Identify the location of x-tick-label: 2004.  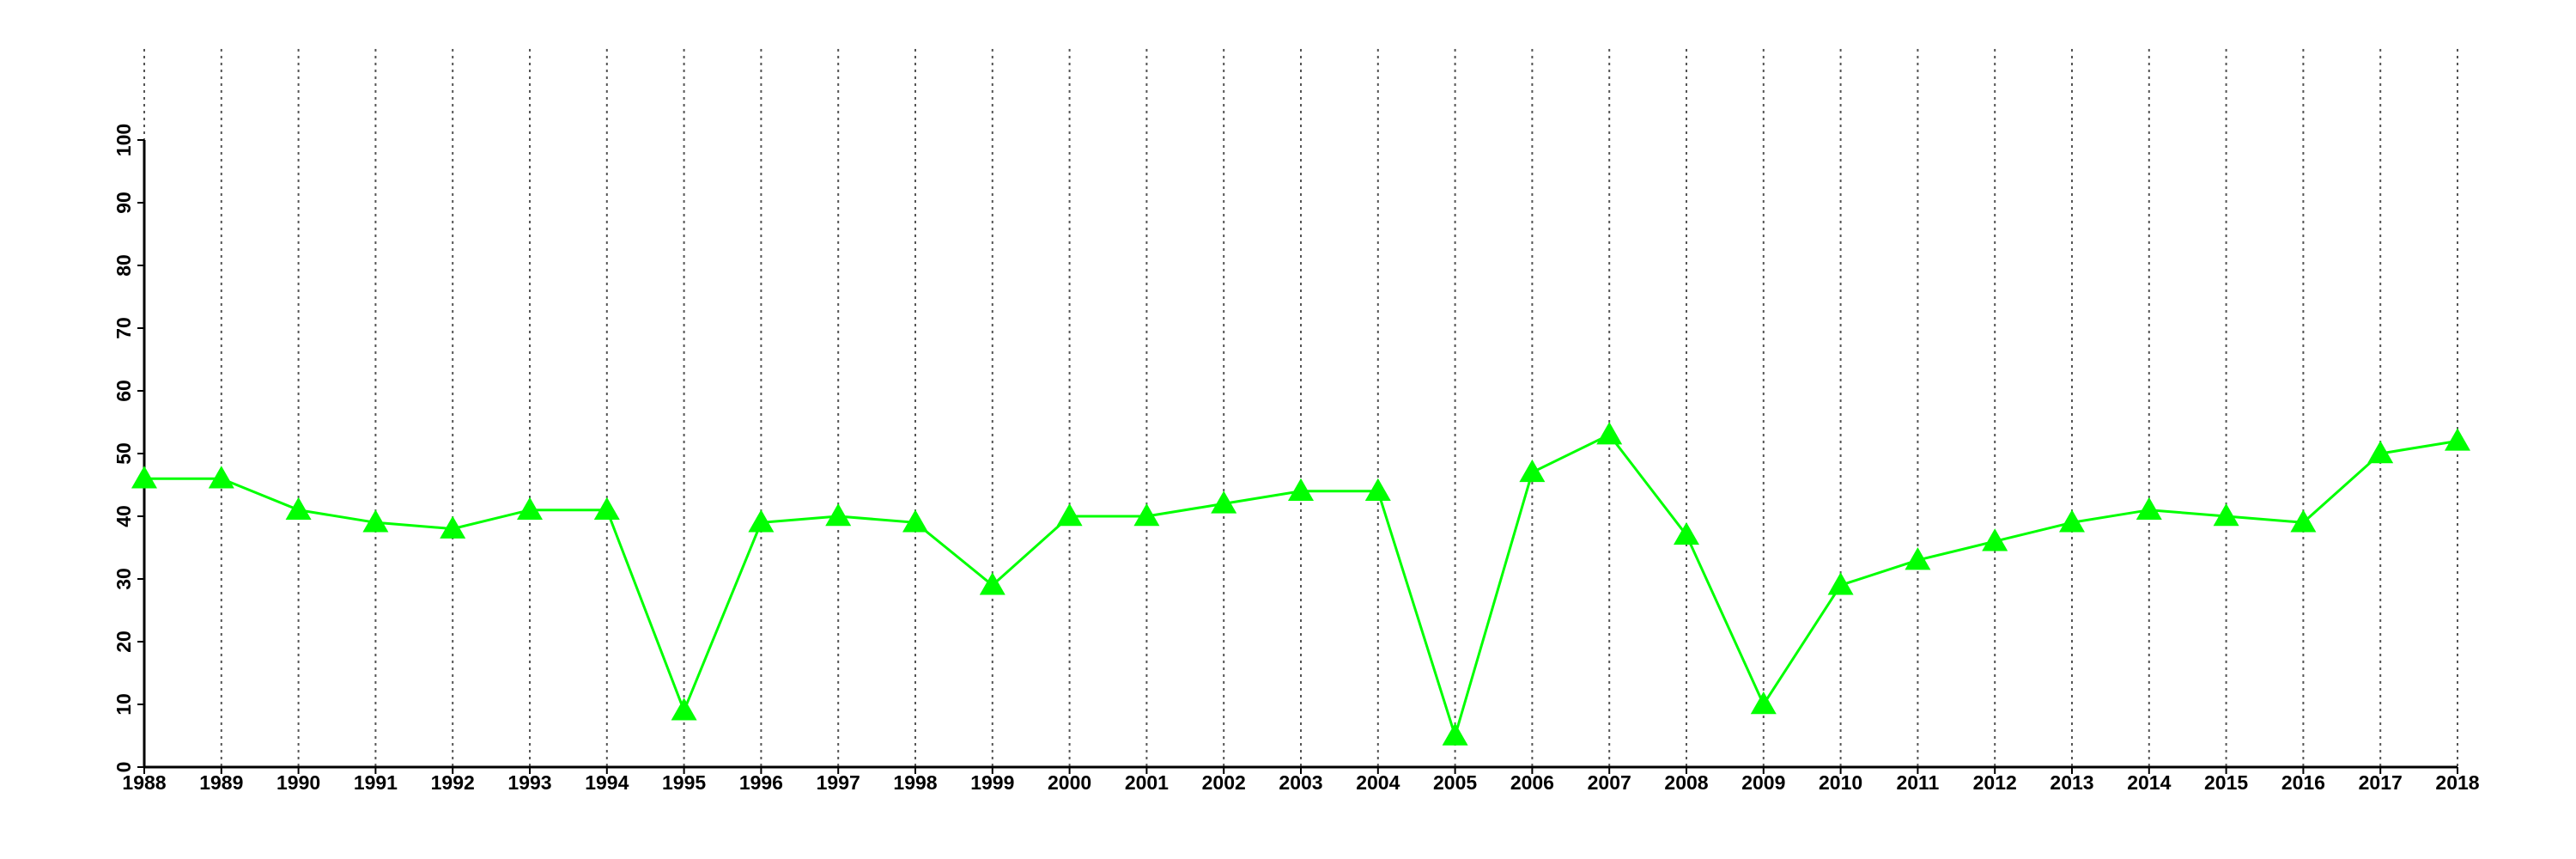
(1378, 783).